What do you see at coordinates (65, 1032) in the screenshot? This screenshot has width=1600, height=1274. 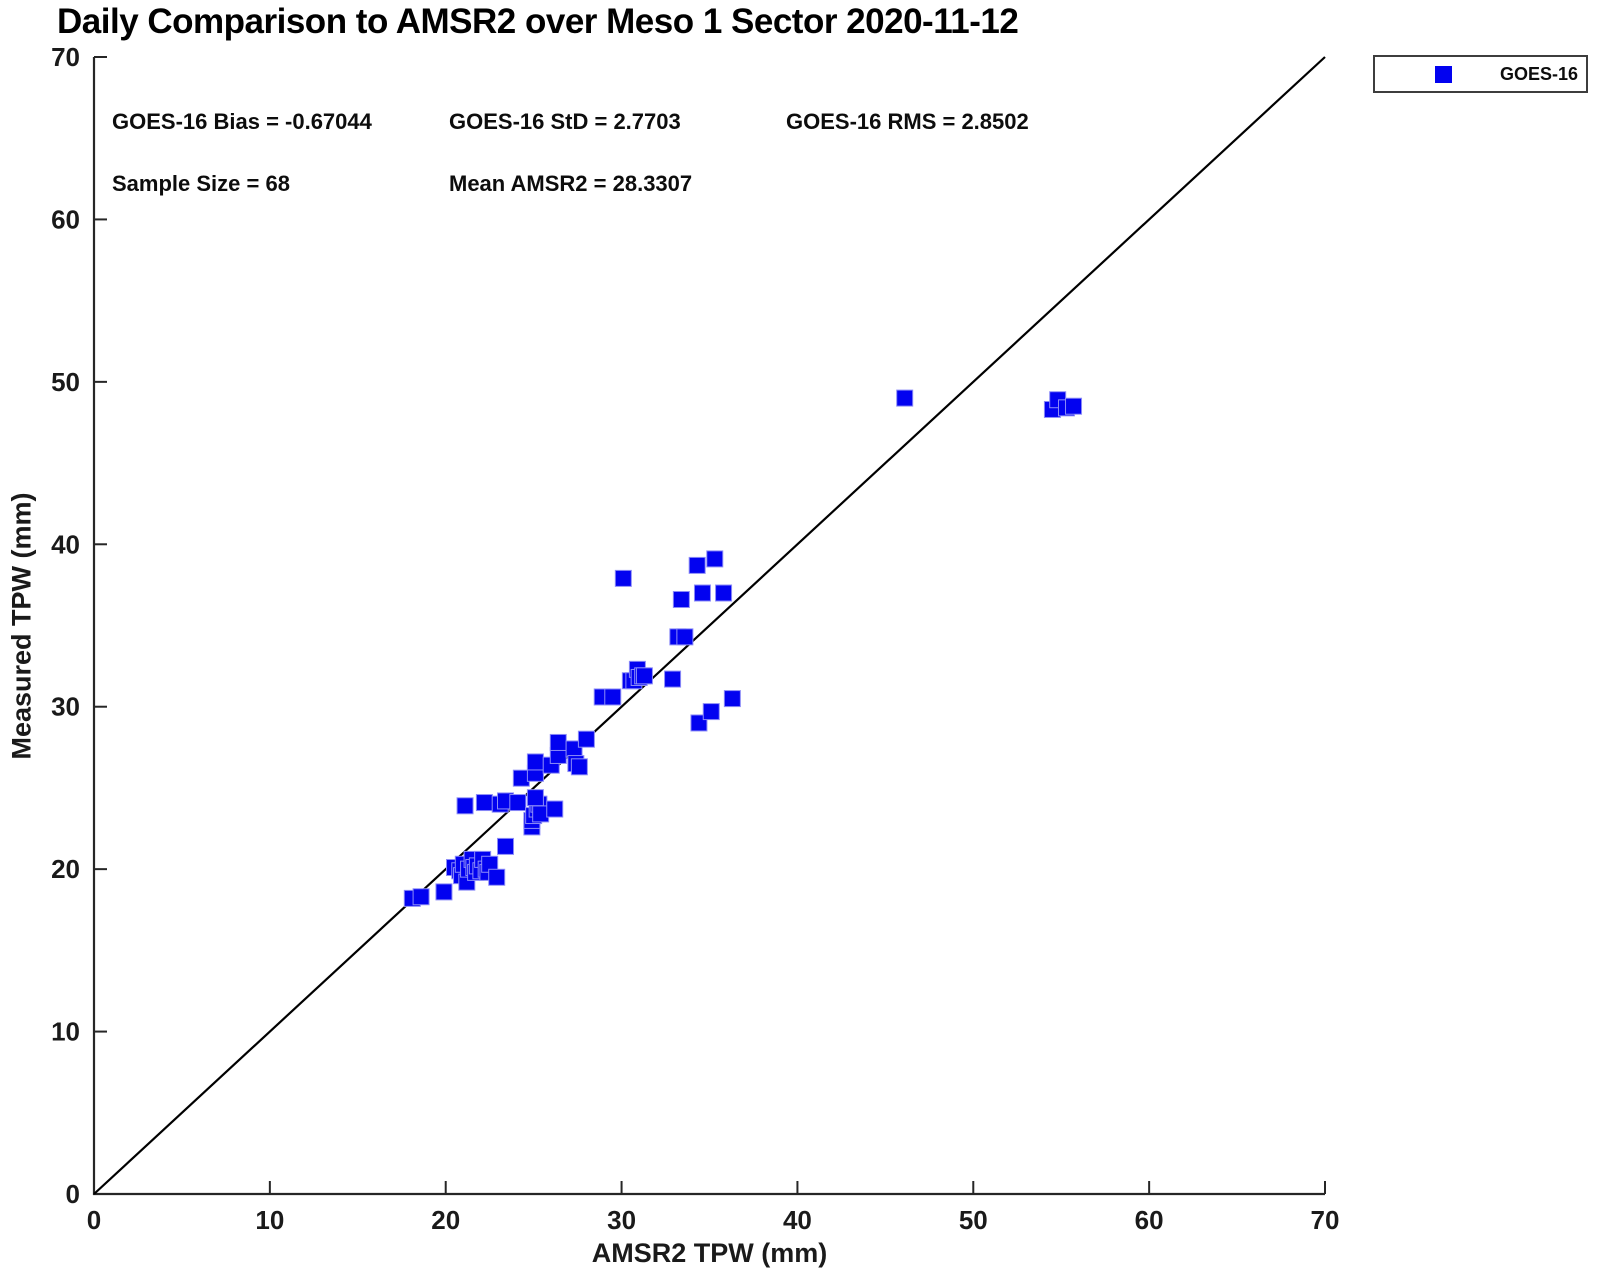 I see `y-tick-label: 10` at bounding box center [65, 1032].